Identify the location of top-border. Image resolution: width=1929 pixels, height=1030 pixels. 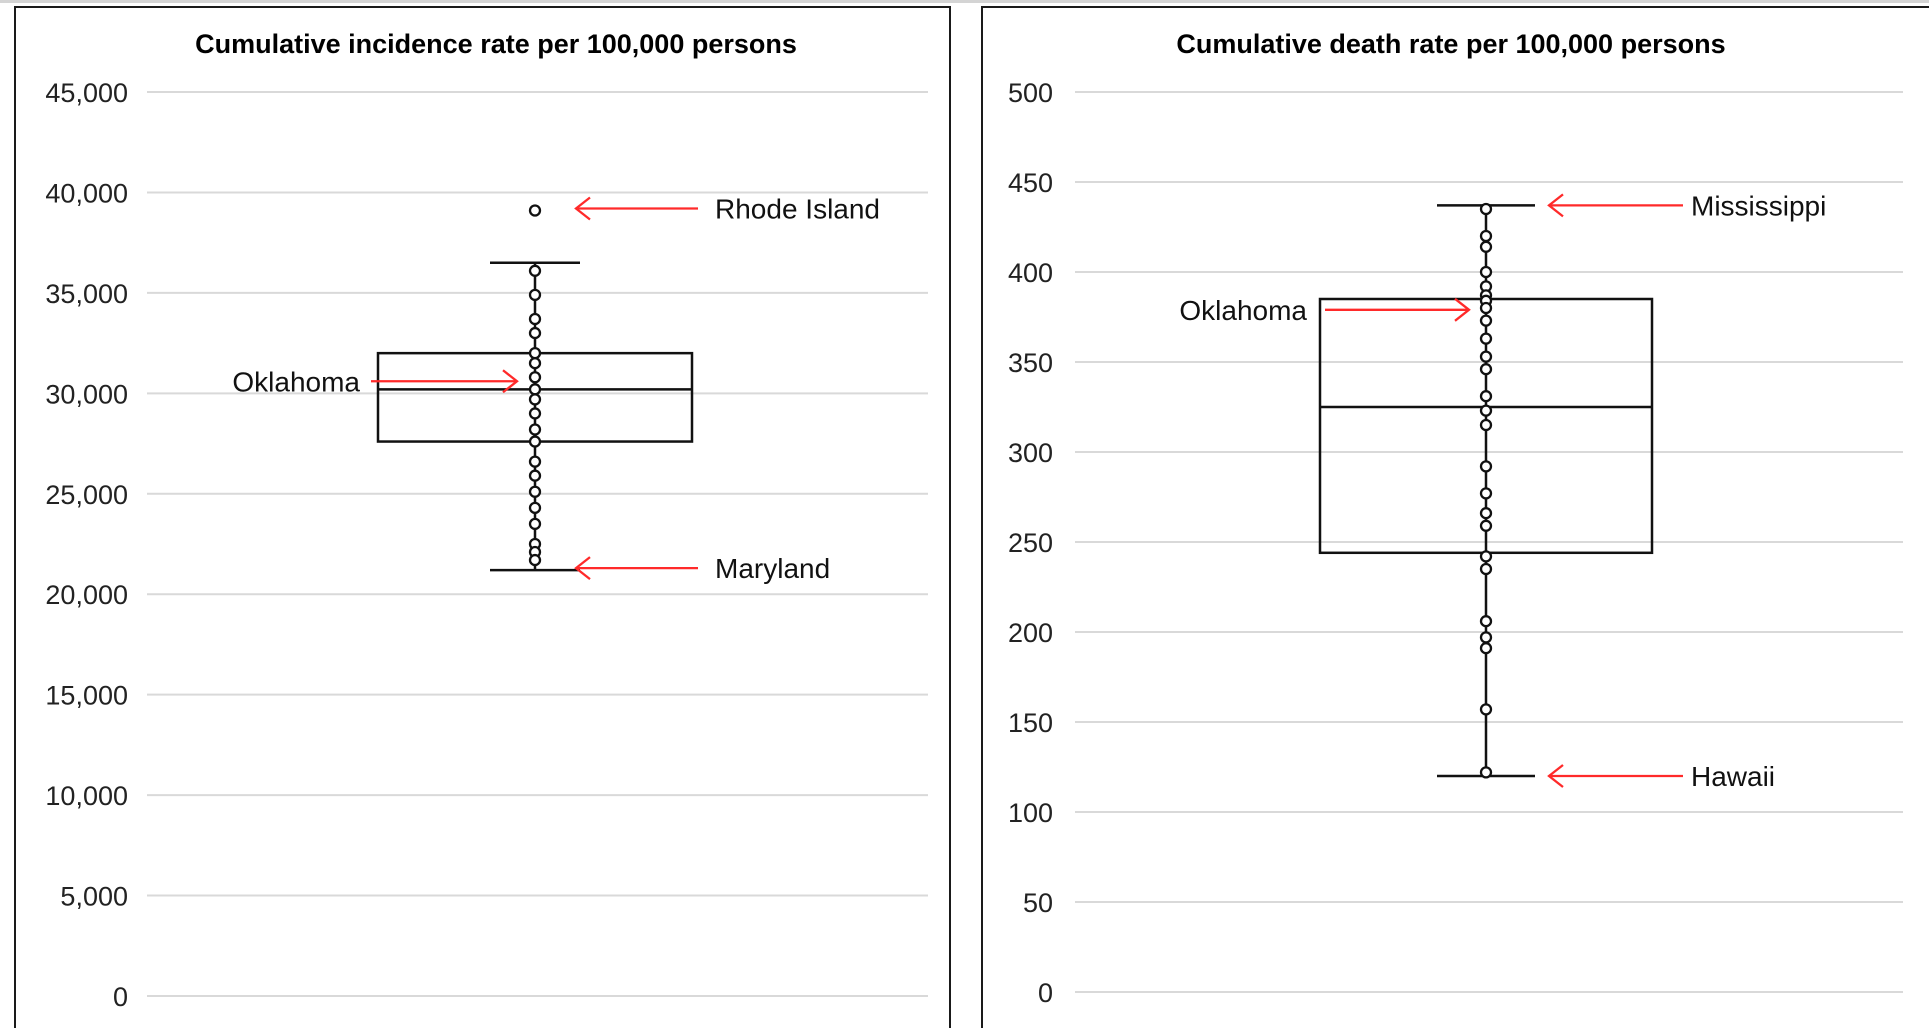
(964, 1).